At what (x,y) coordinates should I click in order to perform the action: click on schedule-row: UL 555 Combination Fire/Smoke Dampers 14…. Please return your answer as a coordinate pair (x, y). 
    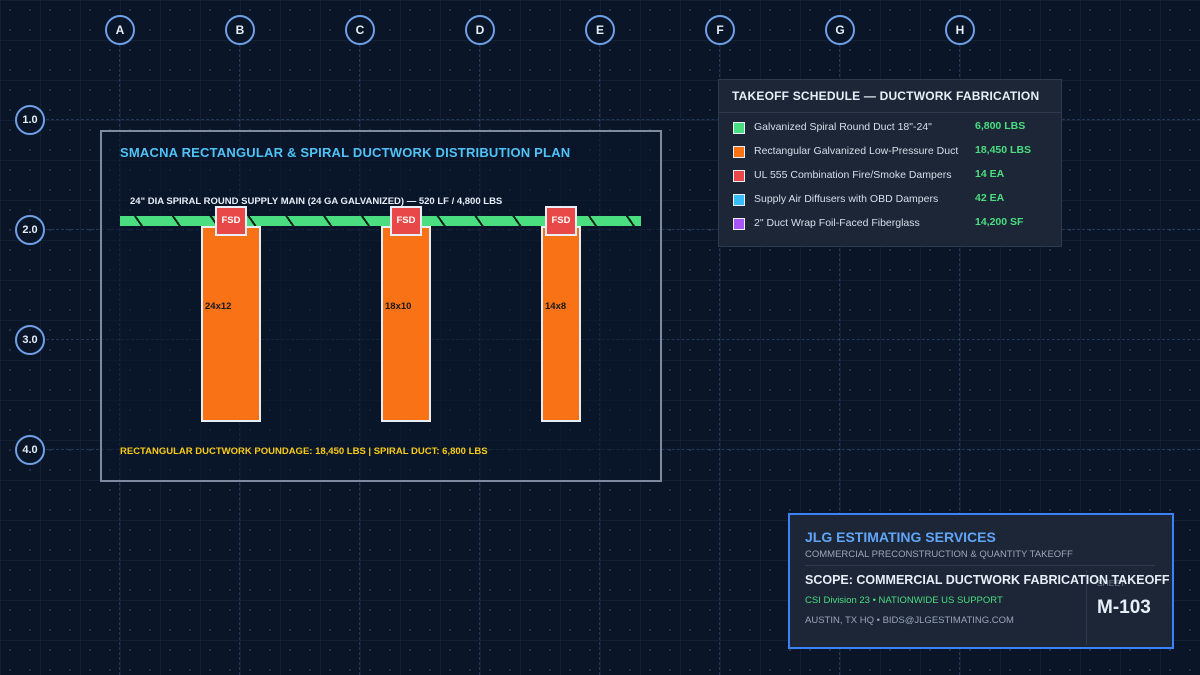
    Looking at the image, I should click on (893, 176).